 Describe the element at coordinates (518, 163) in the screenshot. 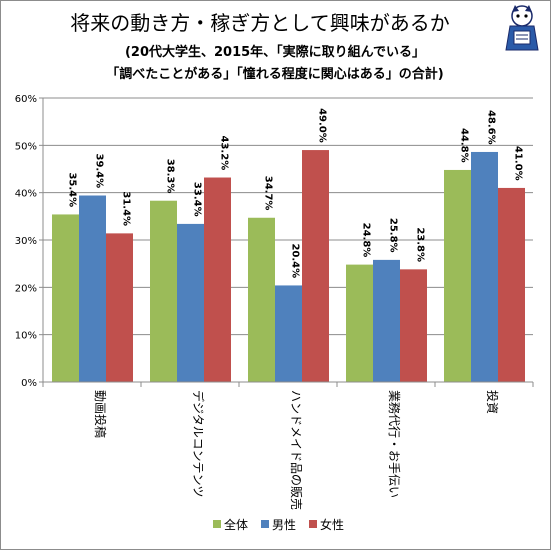

I see `data-label: 41.0%` at that location.